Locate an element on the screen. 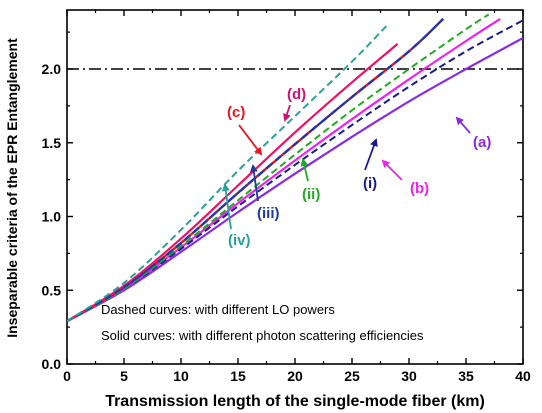  x-tick-label: 5 is located at coordinates (124, 376).